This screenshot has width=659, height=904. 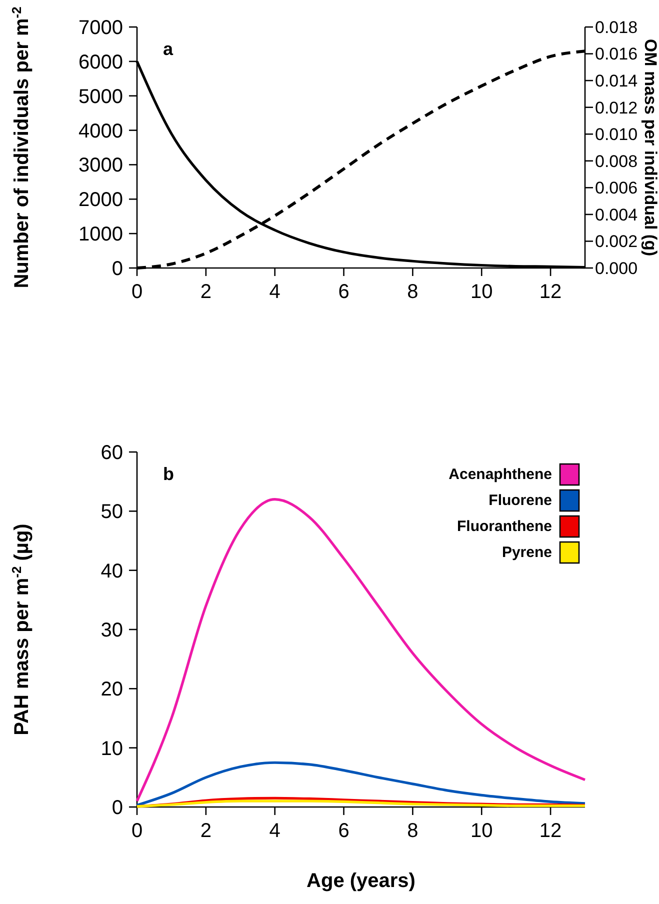 I want to click on y-tick-label: 60, so click(x=111, y=453).